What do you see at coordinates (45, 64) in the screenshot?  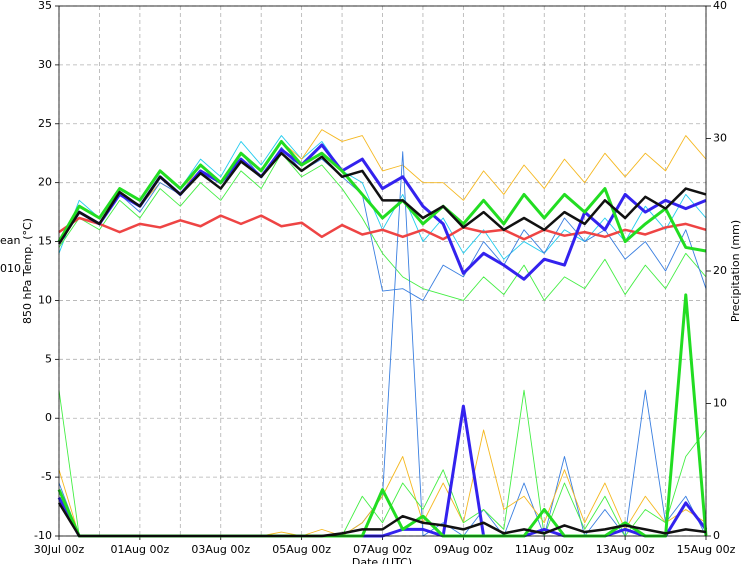 I see `y-tick-label: 30` at bounding box center [45, 64].